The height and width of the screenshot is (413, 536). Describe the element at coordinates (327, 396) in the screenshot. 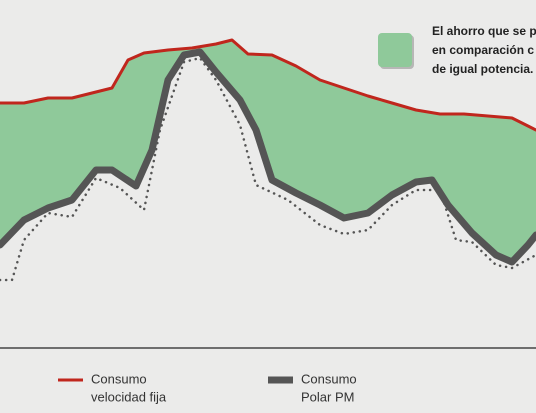

I see `legend-label: Polar PM` at that location.